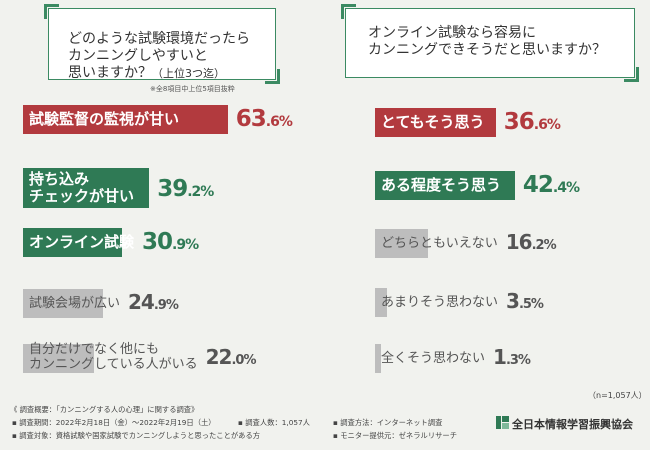  What do you see at coordinates (75, 303) in the screenshot?
I see `bar-label-left-3: 試験会場が広い` at bounding box center [75, 303].